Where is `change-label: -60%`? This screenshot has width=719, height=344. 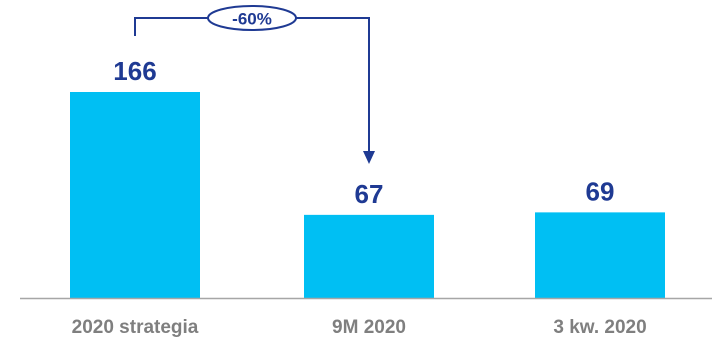
change-label: -60% is located at coordinates (252, 19).